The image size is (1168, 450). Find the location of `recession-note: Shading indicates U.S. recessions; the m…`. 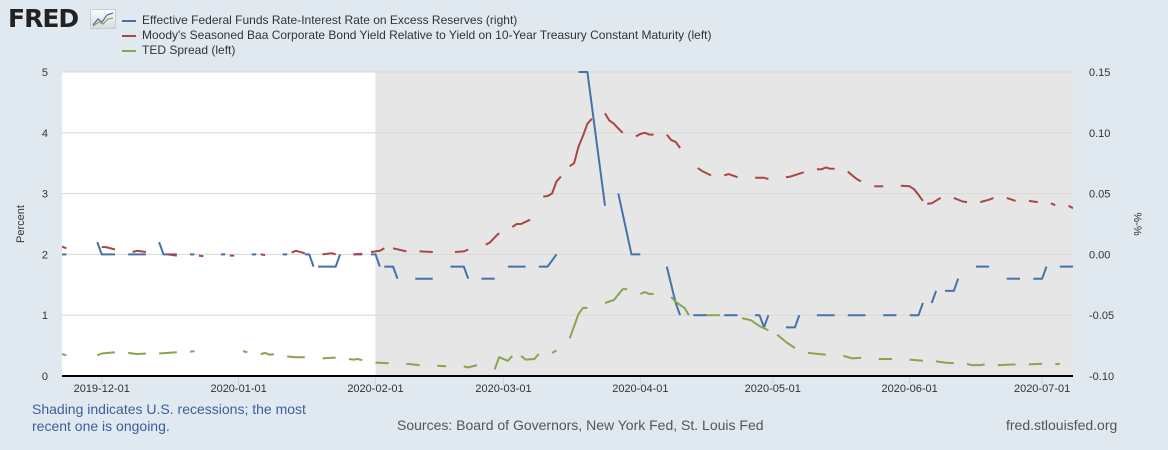

recession-note: Shading indicates U.S. recessions; the m… is located at coordinates (169, 417).